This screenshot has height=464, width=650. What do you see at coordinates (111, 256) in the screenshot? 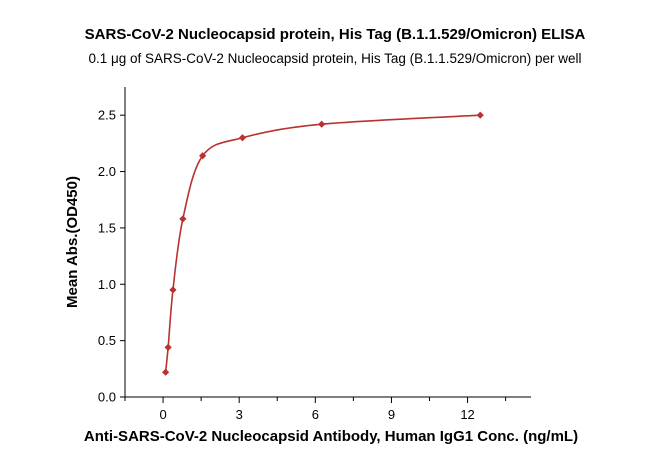
I see `y-ticks: 0.0 0.5 1.0 1.5 2.0 2.5` at bounding box center [111, 256].